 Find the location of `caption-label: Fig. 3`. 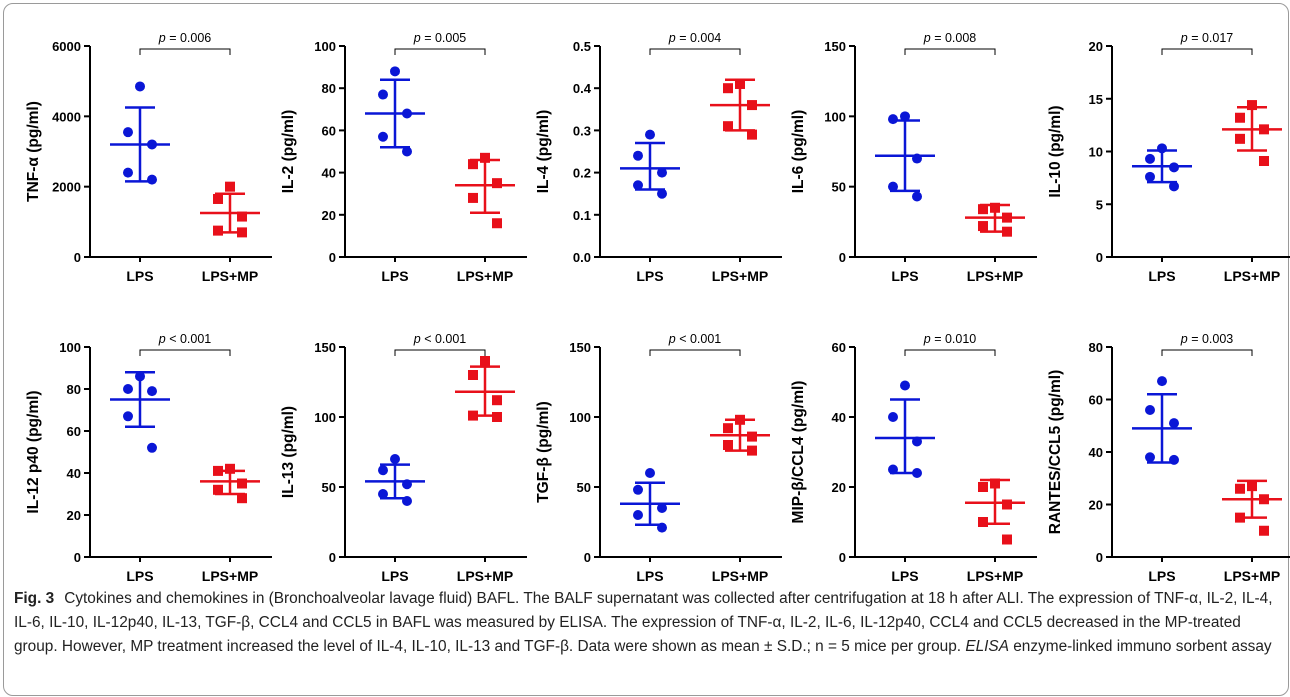

caption-label: Fig. 3 is located at coordinates (34, 598).